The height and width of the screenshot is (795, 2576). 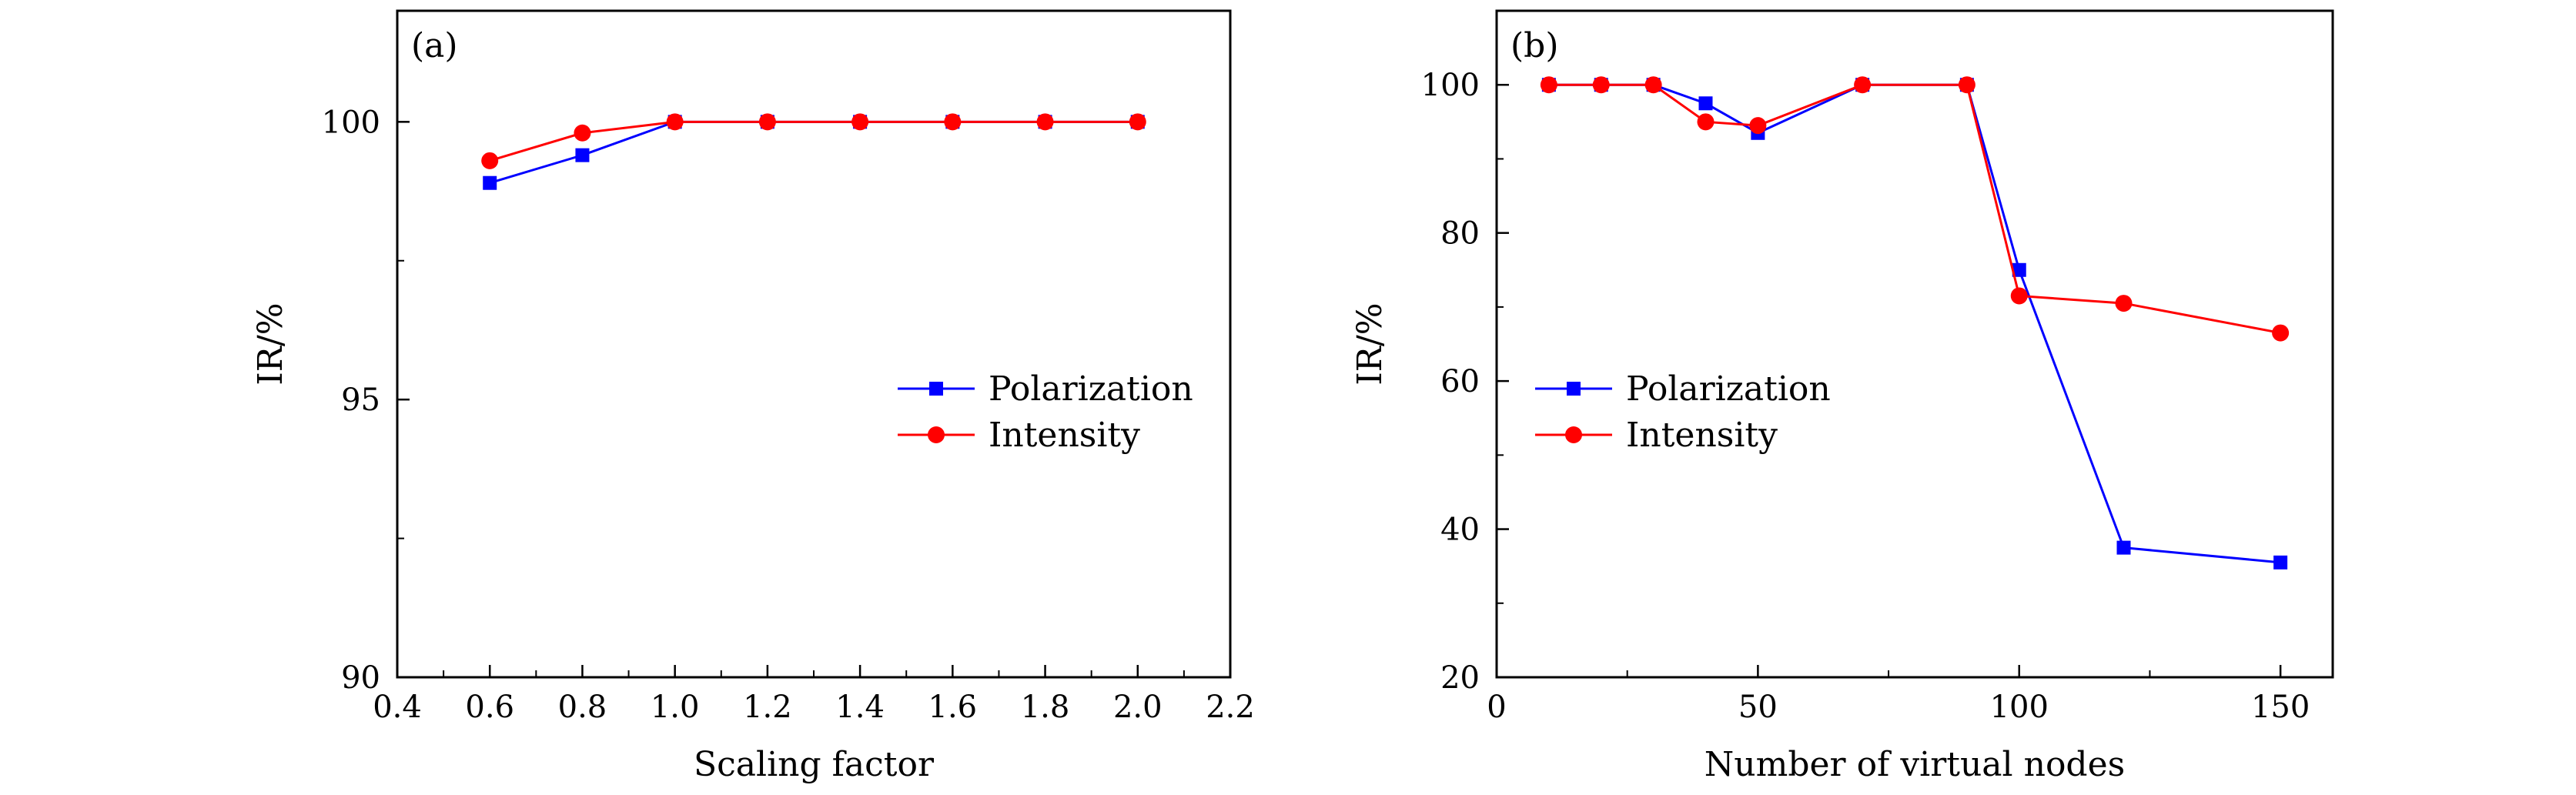 What do you see at coordinates (490, 707) in the screenshot?
I see `x-tick-label: 0.6` at bounding box center [490, 707].